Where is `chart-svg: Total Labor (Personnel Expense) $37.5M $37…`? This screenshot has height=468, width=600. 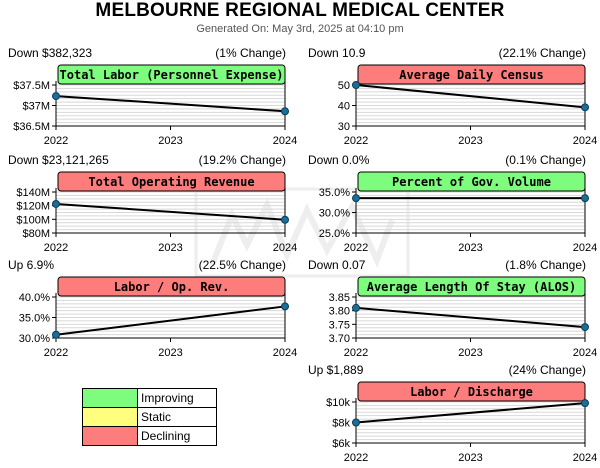 chart-svg: Total Labor (Personnel Expense) $37.5M $37… is located at coordinates (155, 105).